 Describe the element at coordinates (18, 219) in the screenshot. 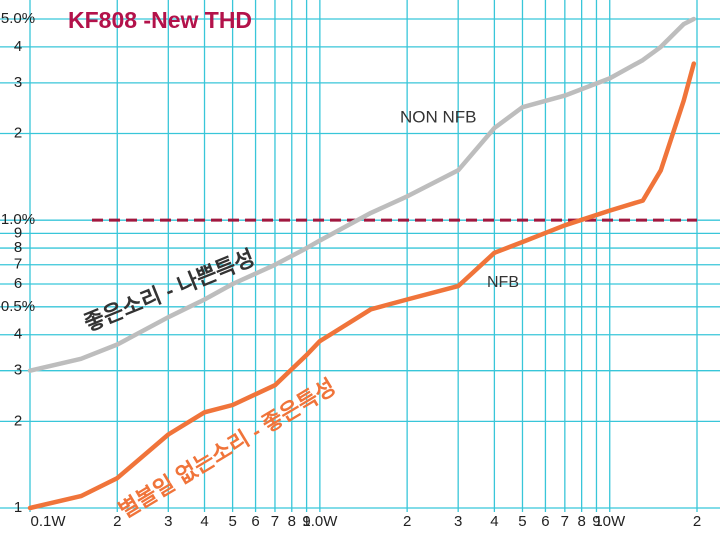

I see `y-tick-label: 1.0%` at that location.